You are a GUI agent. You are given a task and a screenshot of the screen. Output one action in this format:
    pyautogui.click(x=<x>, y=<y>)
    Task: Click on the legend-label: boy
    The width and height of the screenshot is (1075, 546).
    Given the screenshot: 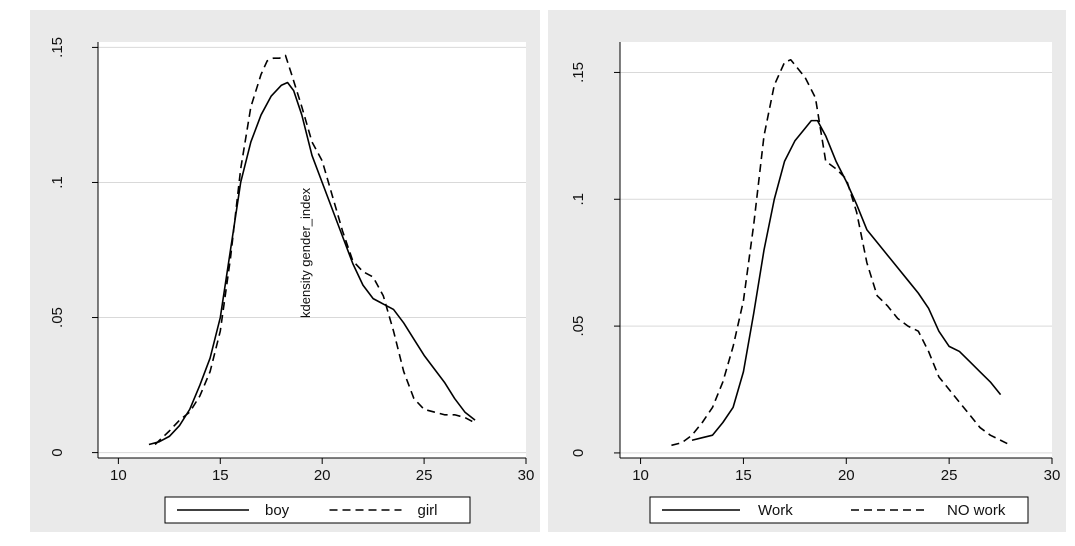 What is the action you would take?
    pyautogui.click(x=277, y=510)
    